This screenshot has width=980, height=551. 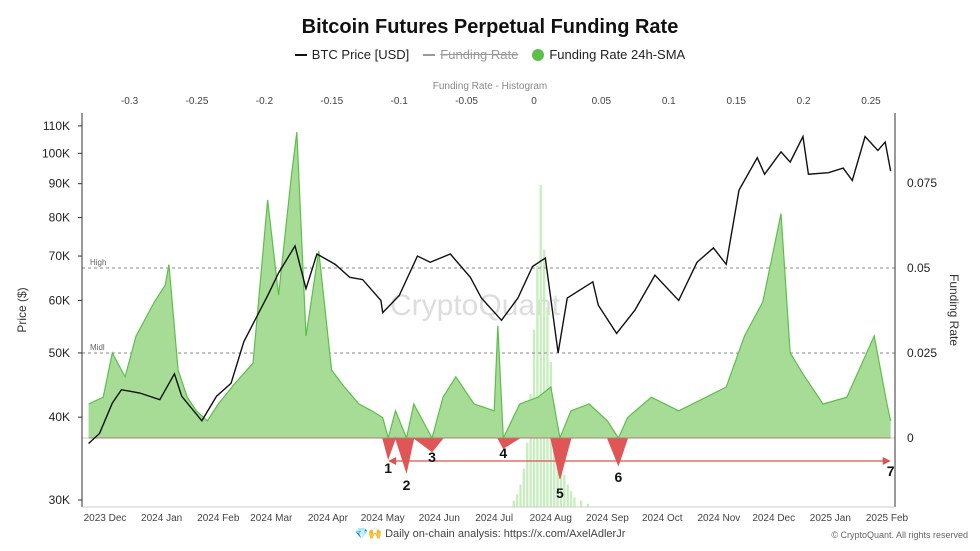 I want to click on top-tick-label: -0.05, so click(x=466, y=101).